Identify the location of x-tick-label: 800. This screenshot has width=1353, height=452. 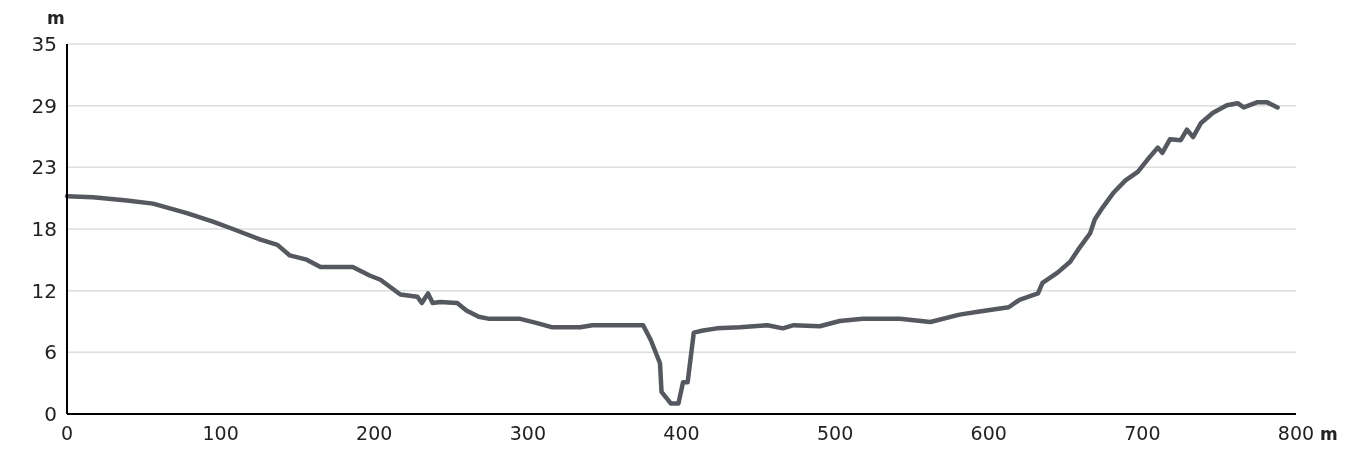
(1296, 433).